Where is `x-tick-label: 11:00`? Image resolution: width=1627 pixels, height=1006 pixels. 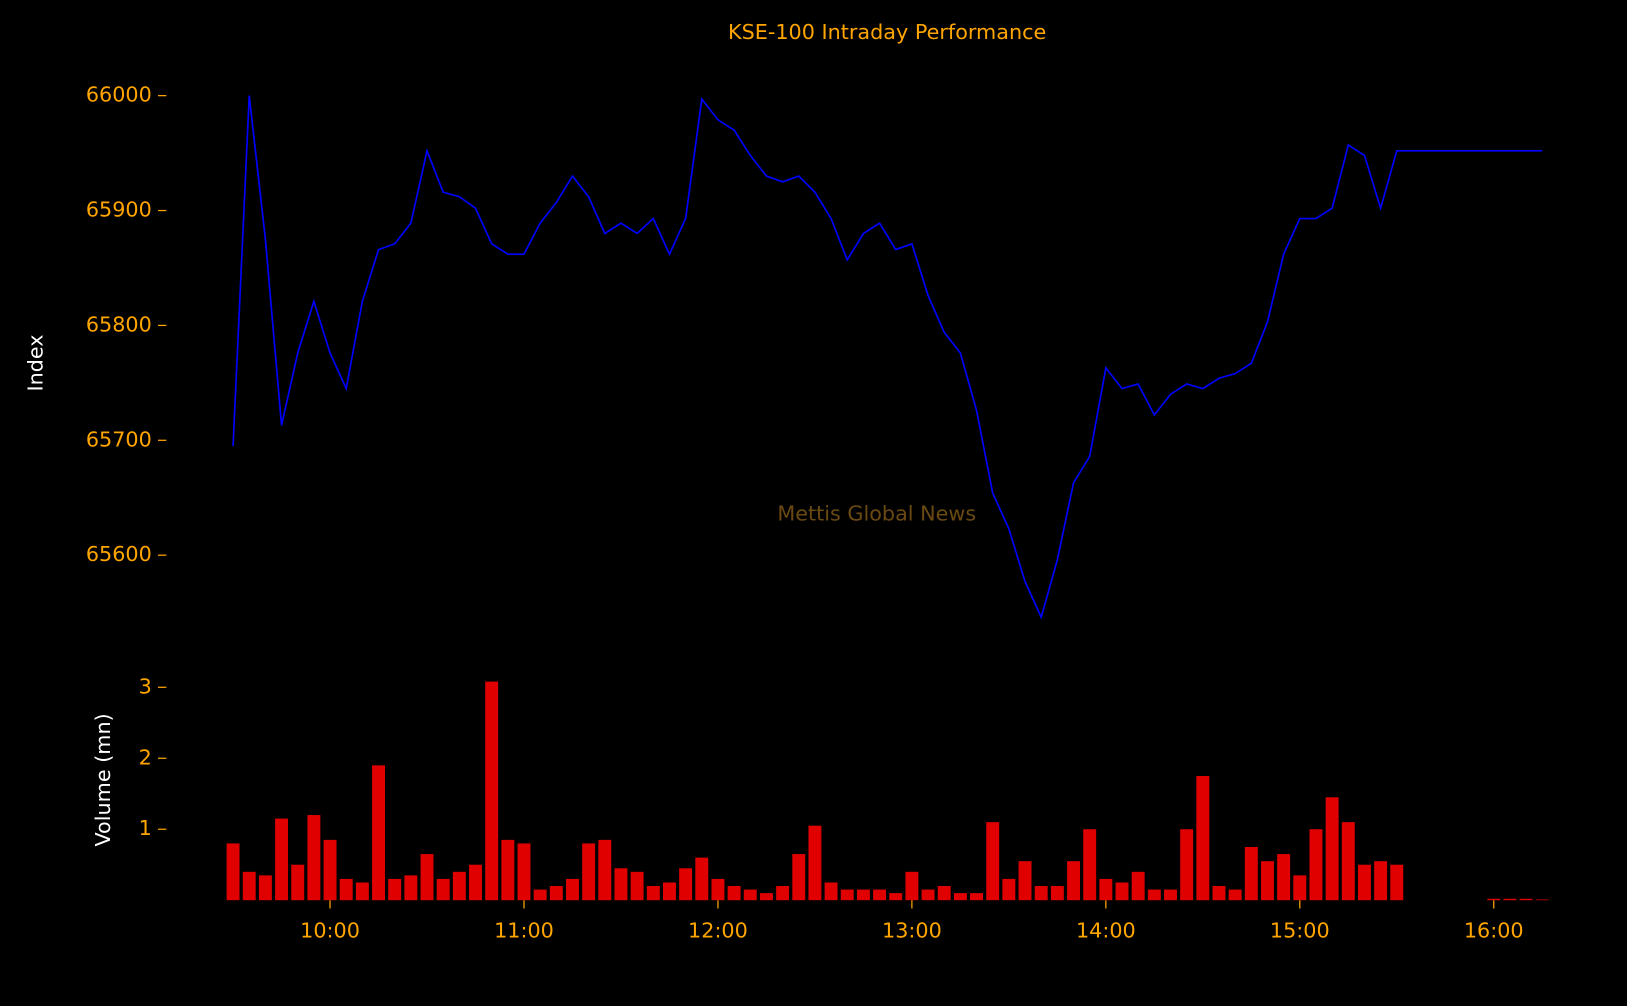
x-tick-label: 11:00 is located at coordinates (524, 930).